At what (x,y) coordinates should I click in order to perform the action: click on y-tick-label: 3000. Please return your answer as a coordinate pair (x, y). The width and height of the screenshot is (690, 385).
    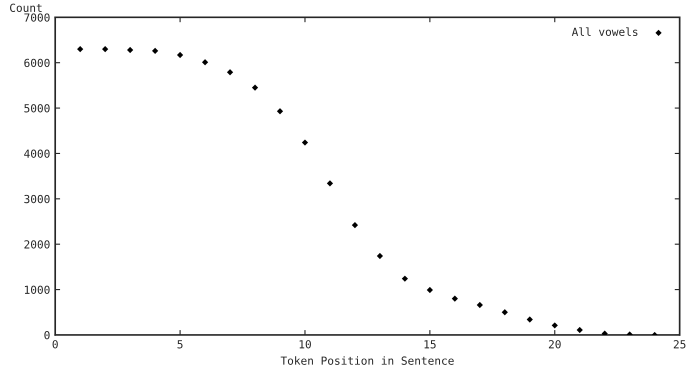
    Looking at the image, I should click on (37, 199).